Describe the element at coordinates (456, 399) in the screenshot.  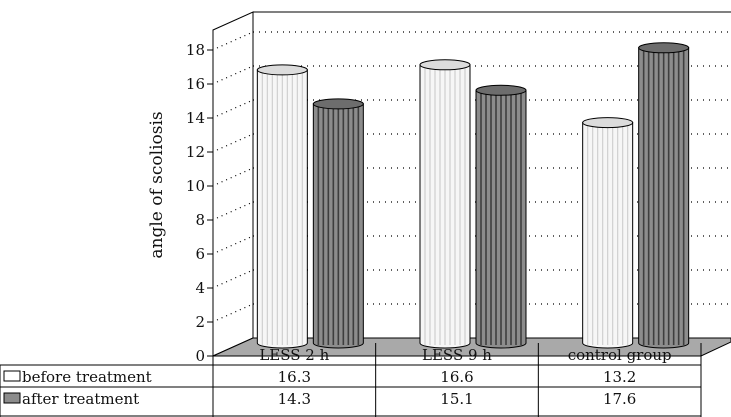
I see `data-value: 15.1` at that location.